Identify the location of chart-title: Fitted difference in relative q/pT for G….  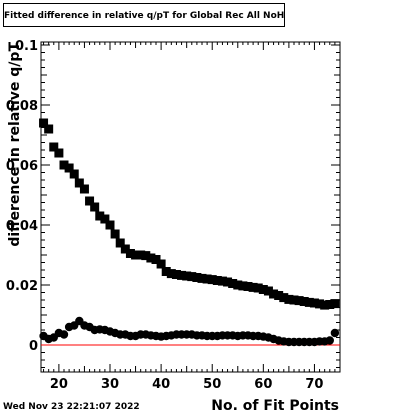
(144, 16).